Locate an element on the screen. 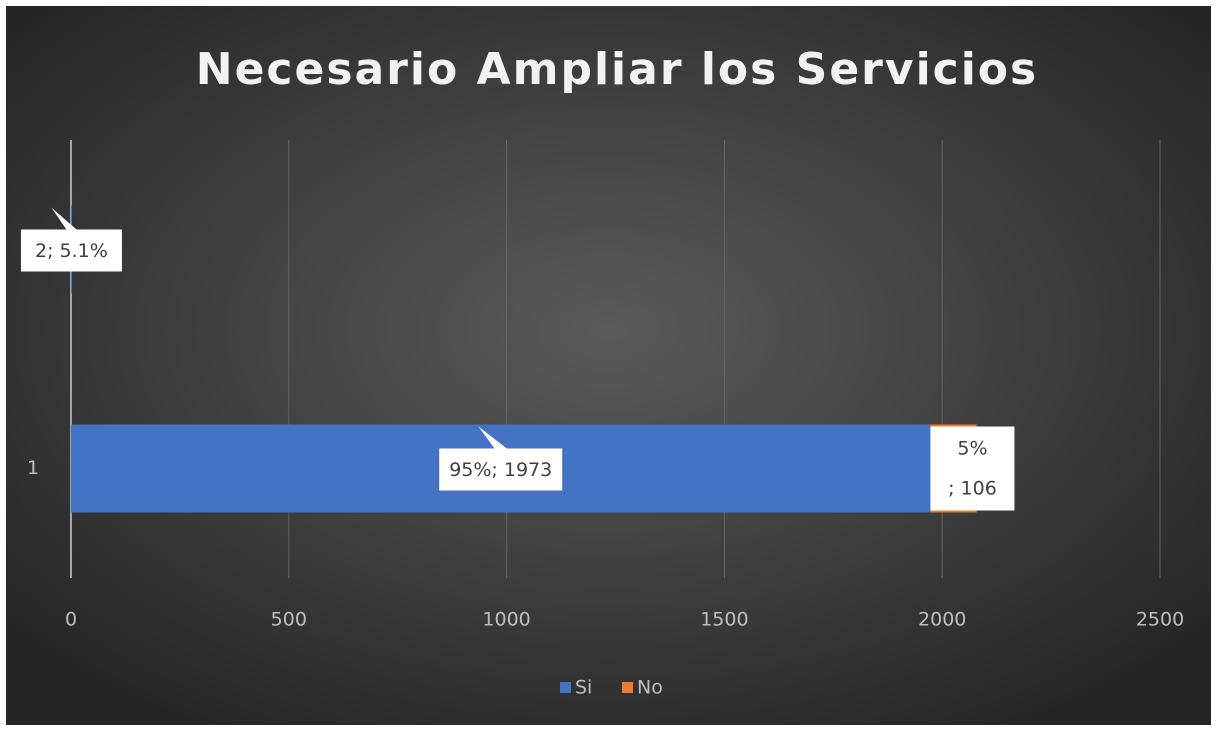 The image size is (1217, 731). data-label: 2; 5.1% is located at coordinates (71, 251).